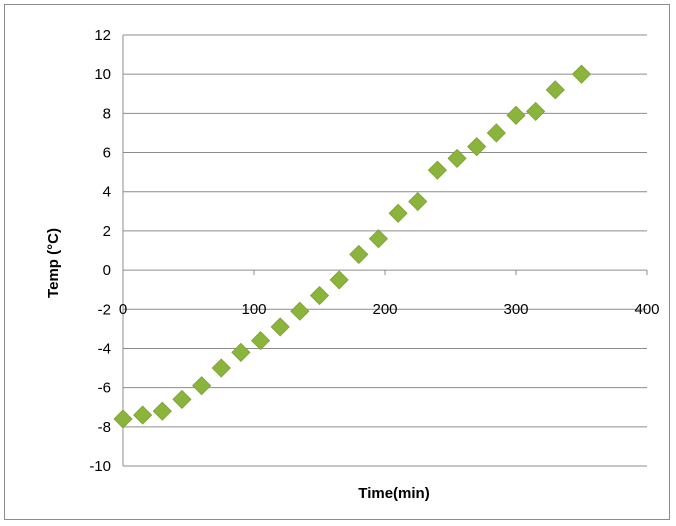 Image resolution: width=676 pixels, height=526 pixels. What do you see at coordinates (393, 493) in the screenshot?
I see `x-axis-title: Time(min)` at bounding box center [393, 493].